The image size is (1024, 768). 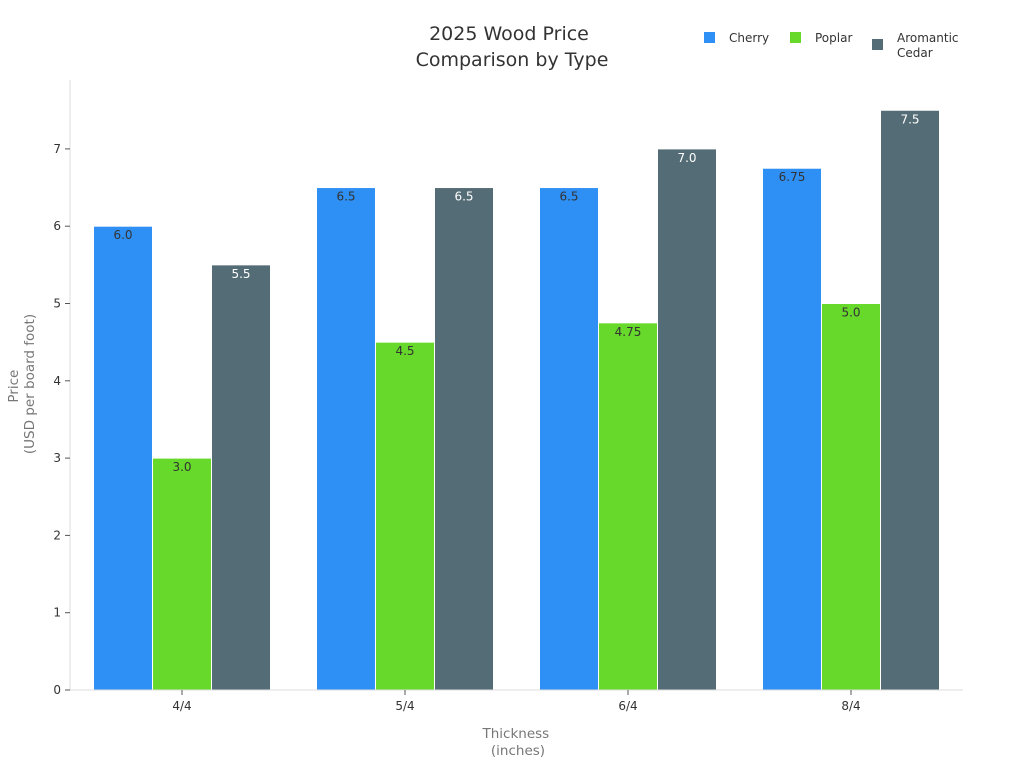 What do you see at coordinates (628, 332) in the screenshot?
I see `data-label-poplar-6-4: 4.75` at bounding box center [628, 332].